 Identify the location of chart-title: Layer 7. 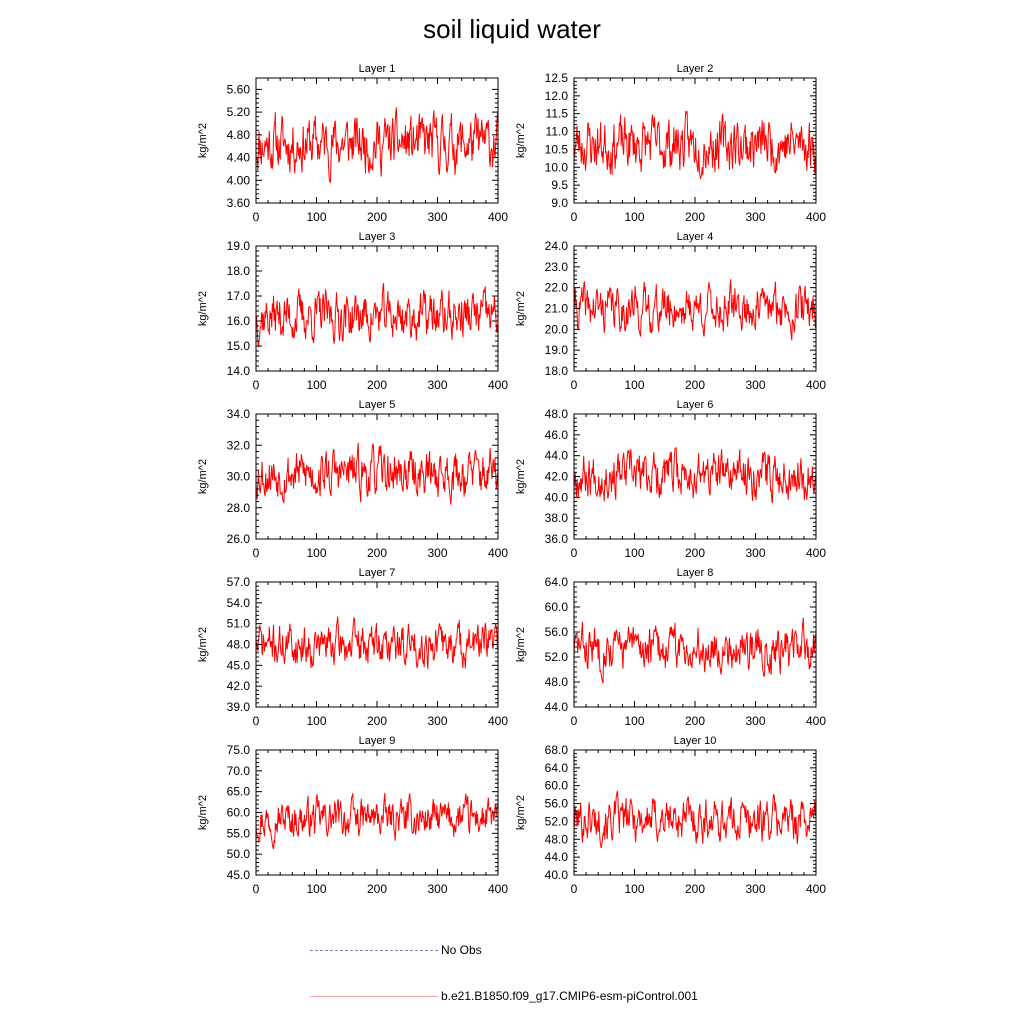
(377, 573).